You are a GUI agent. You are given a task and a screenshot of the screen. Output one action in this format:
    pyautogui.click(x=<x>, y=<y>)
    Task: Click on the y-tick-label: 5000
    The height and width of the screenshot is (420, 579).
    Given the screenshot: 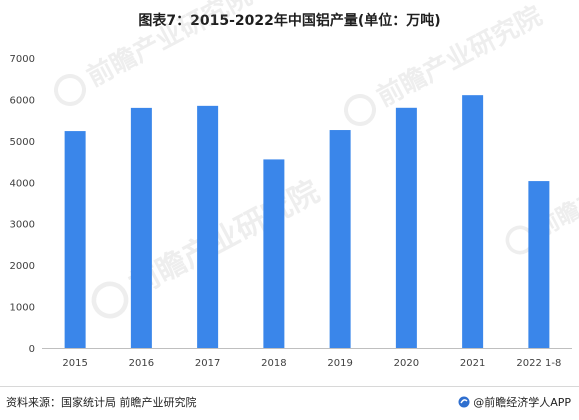 What is the action you would take?
    pyautogui.click(x=22, y=142)
    